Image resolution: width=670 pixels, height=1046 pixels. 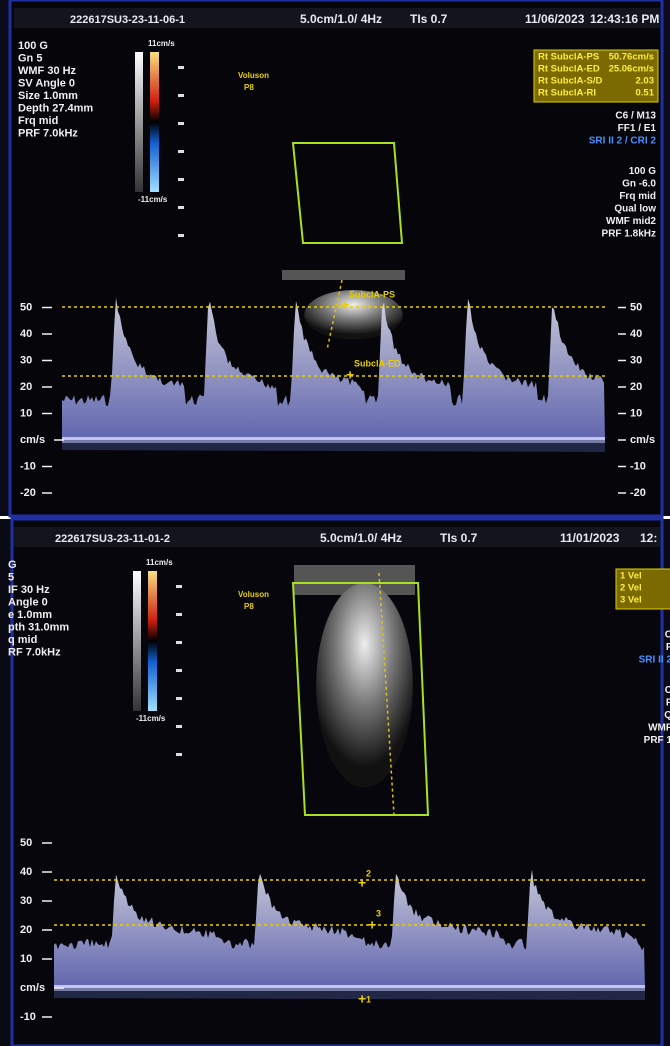 What do you see at coordinates (642, 171) in the screenshot?
I see `right-param: 100 G` at bounding box center [642, 171].